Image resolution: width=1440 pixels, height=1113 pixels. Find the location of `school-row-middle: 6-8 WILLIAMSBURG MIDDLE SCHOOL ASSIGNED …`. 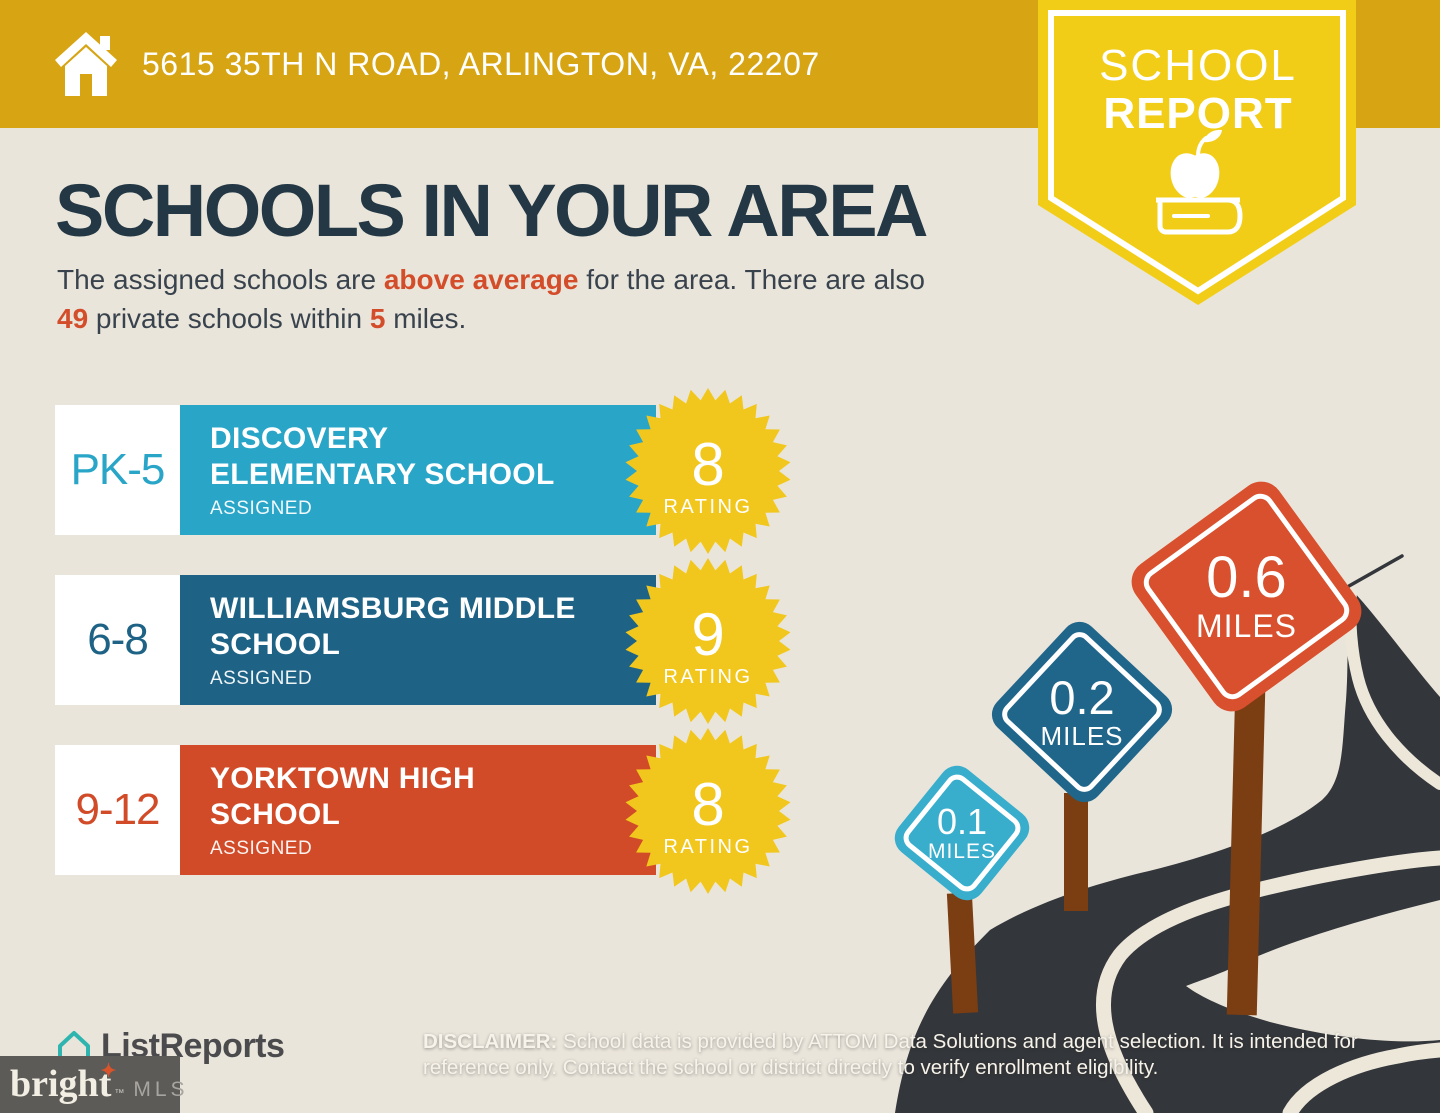

school-row-middle: 6-8 WILLIAMSBURG MIDDLE SCHOOL ASSIGNED … is located at coordinates (425, 641).